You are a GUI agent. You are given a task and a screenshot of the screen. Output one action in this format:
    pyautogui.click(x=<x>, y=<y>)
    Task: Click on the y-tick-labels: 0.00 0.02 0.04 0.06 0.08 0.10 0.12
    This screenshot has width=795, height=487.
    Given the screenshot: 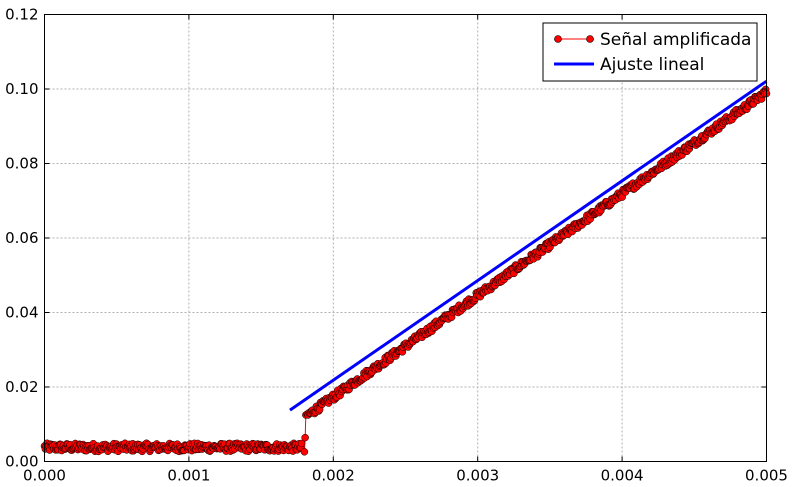 What is the action you would take?
    pyautogui.click(x=21, y=238)
    